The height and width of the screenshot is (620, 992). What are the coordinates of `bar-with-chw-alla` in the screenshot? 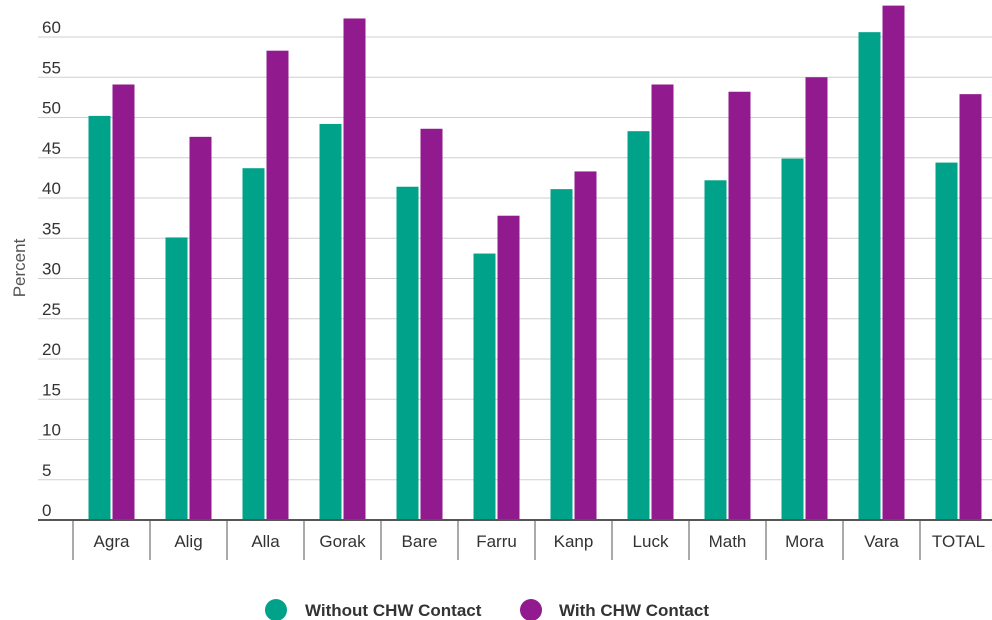 It's located at (277, 285).